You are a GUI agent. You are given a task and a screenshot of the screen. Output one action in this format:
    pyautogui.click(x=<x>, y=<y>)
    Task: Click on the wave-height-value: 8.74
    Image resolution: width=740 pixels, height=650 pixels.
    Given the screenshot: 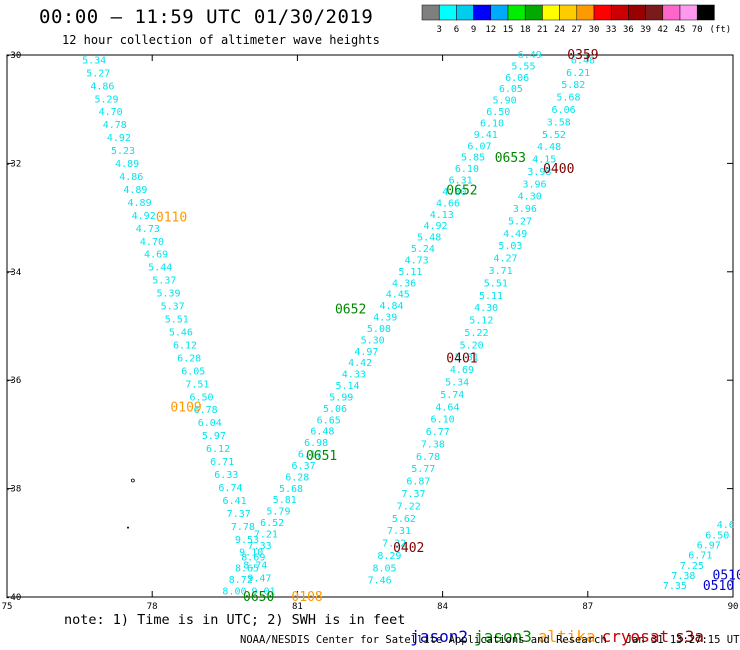 What is the action you would take?
    pyautogui.click(x=255, y=566)
    